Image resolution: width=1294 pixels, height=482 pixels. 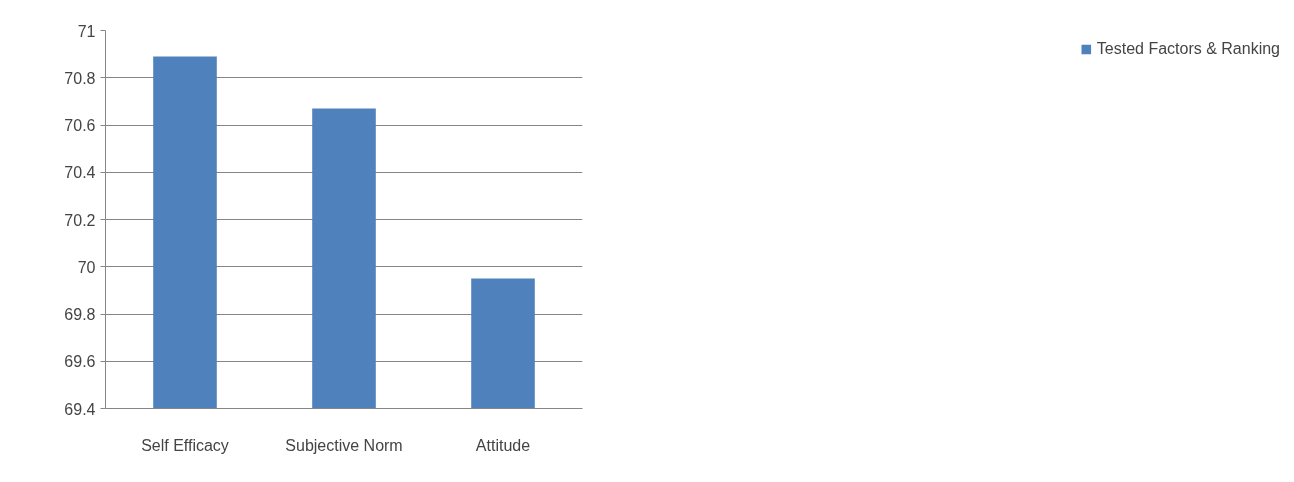 What do you see at coordinates (80, 220) in the screenshot?
I see `y-tick-label: 70.2` at bounding box center [80, 220].